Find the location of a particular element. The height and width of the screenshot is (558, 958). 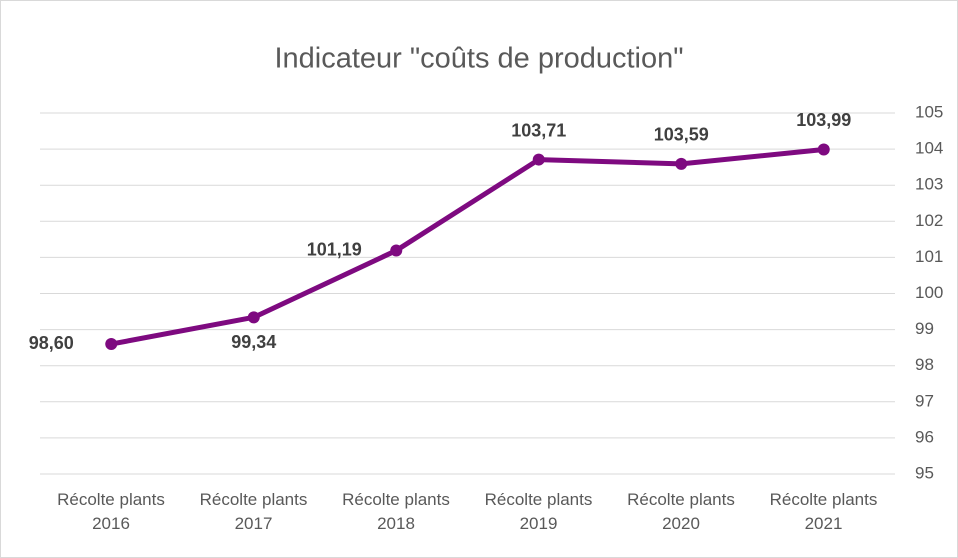

x-tick-label: Récolte plants 2019 is located at coordinates (538, 511).